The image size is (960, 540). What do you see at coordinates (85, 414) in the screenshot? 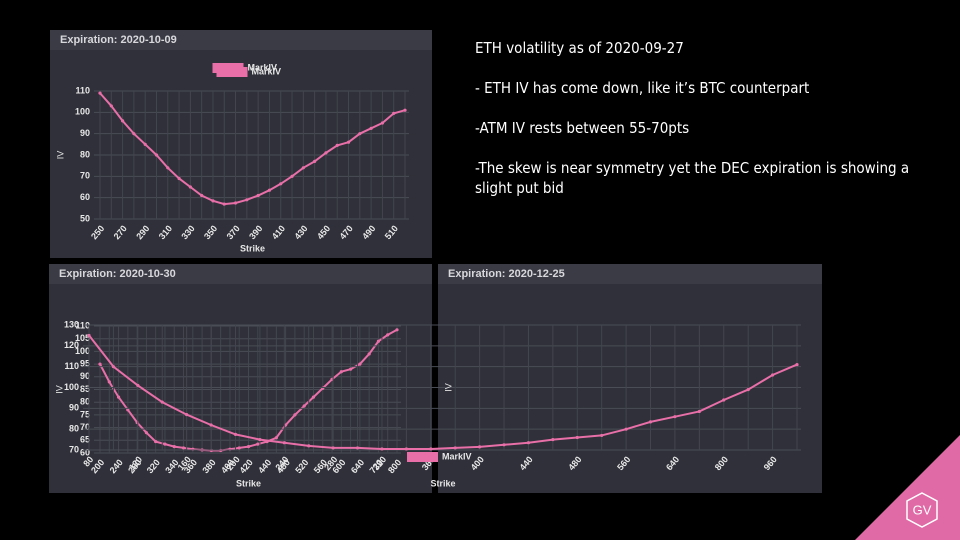
I see `y-tick-label: 75` at bounding box center [85, 414].